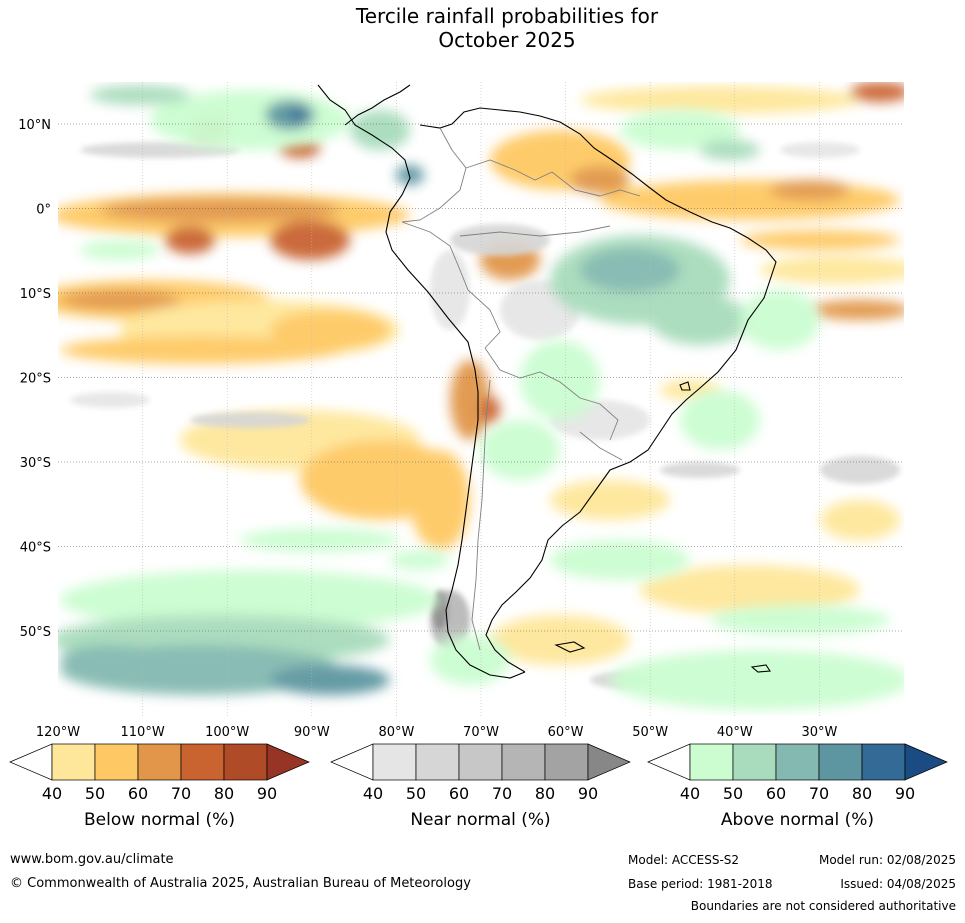 The height and width of the screenshot is (923, 965). Describe the element at coordinates (35, 632) in the screenshot. I see `lat-label: 50°S` at that location.